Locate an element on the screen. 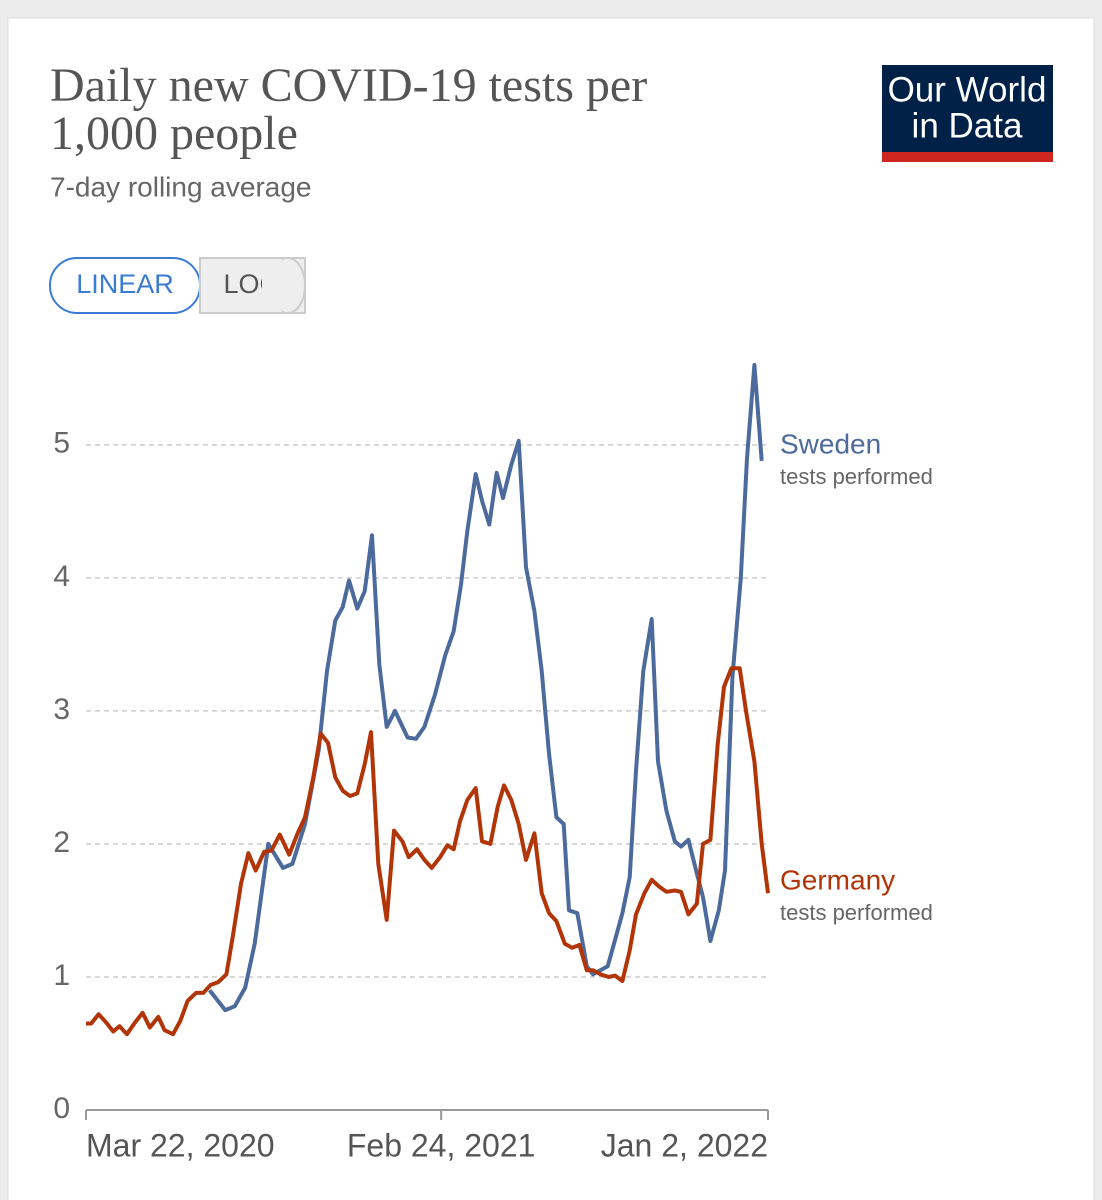  series-label: Germany is located at coordinates (837, 879).